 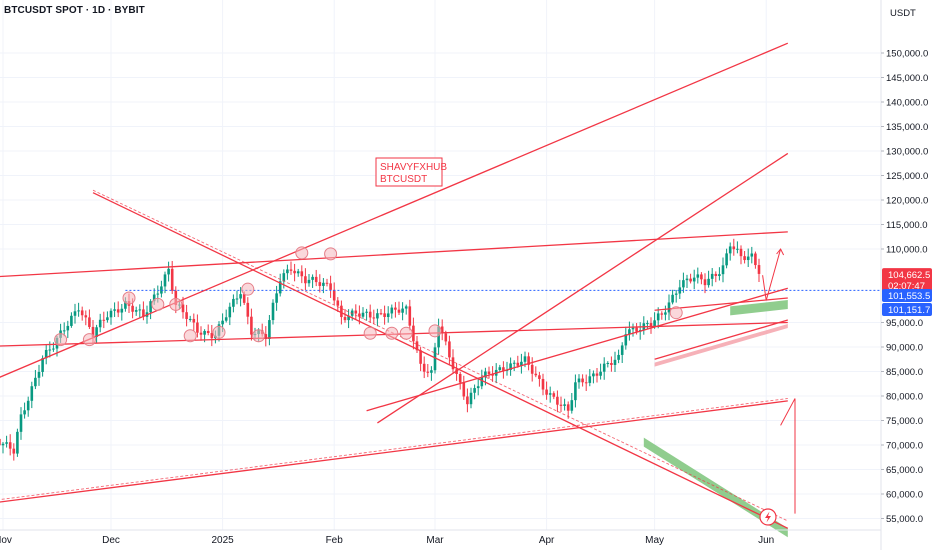 What do you see at coordinates (903, 13) in the screenshot?
I see `currency-label: USDT` at bounding box center [903, 13].